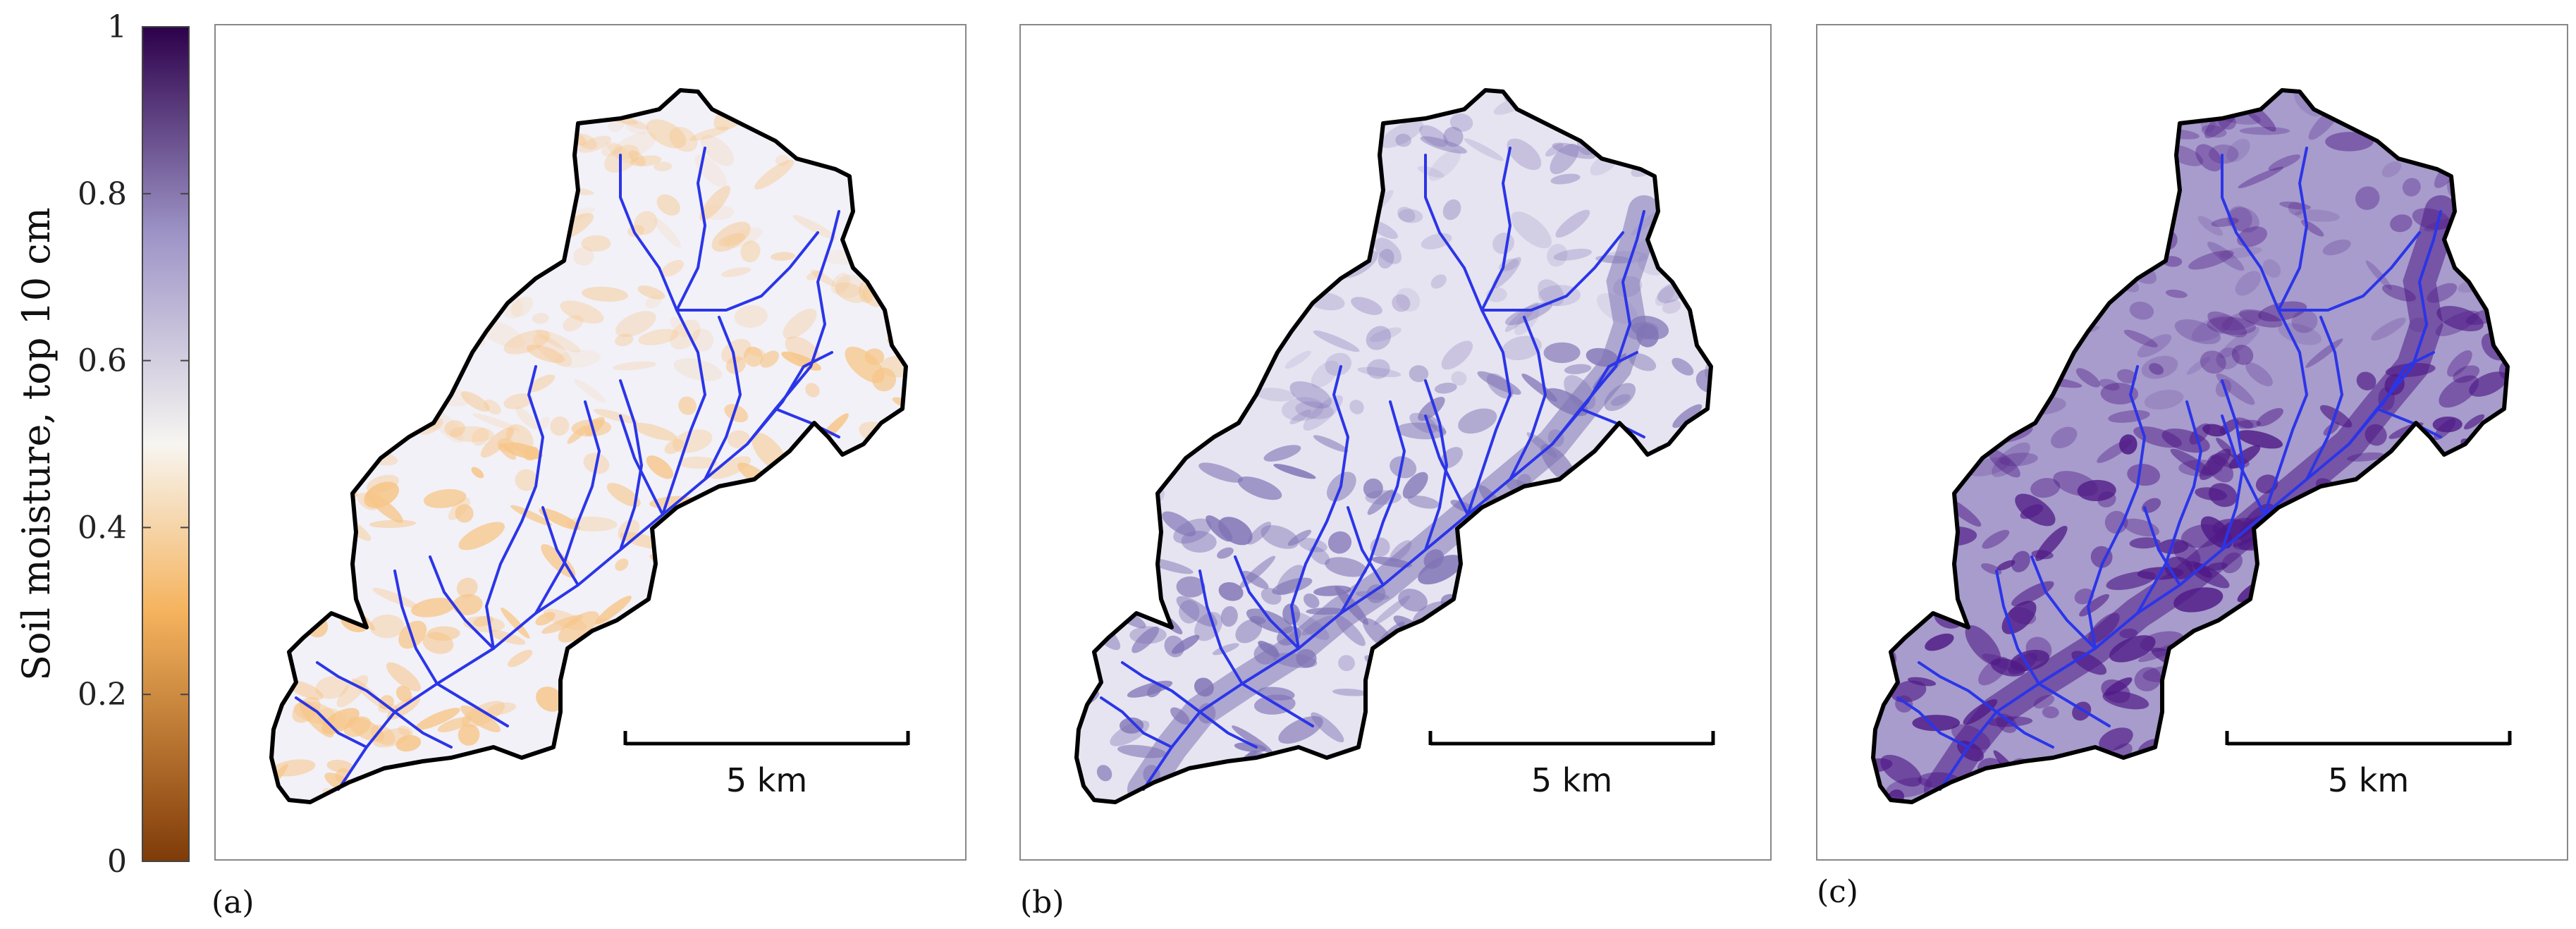 The image size is (2576, 929). What do you see at coordinates (232, 903) in the screenshot?
I see `panel-label: (a)` at bounding box center [232, 903].